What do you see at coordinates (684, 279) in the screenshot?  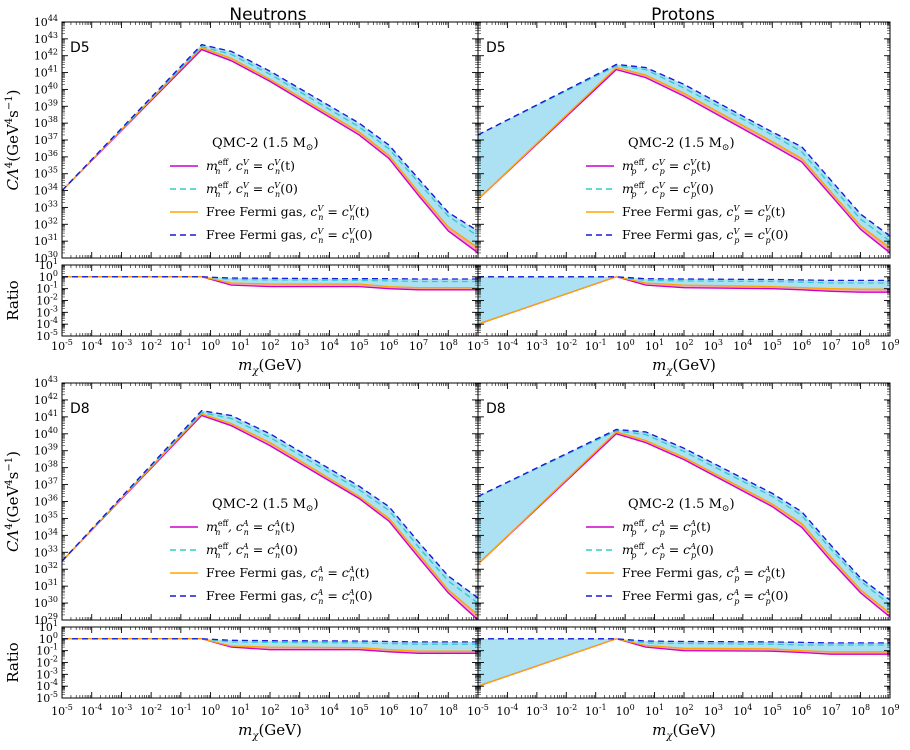 I see `ratio-line-blue` at bounding box center [684, 279].